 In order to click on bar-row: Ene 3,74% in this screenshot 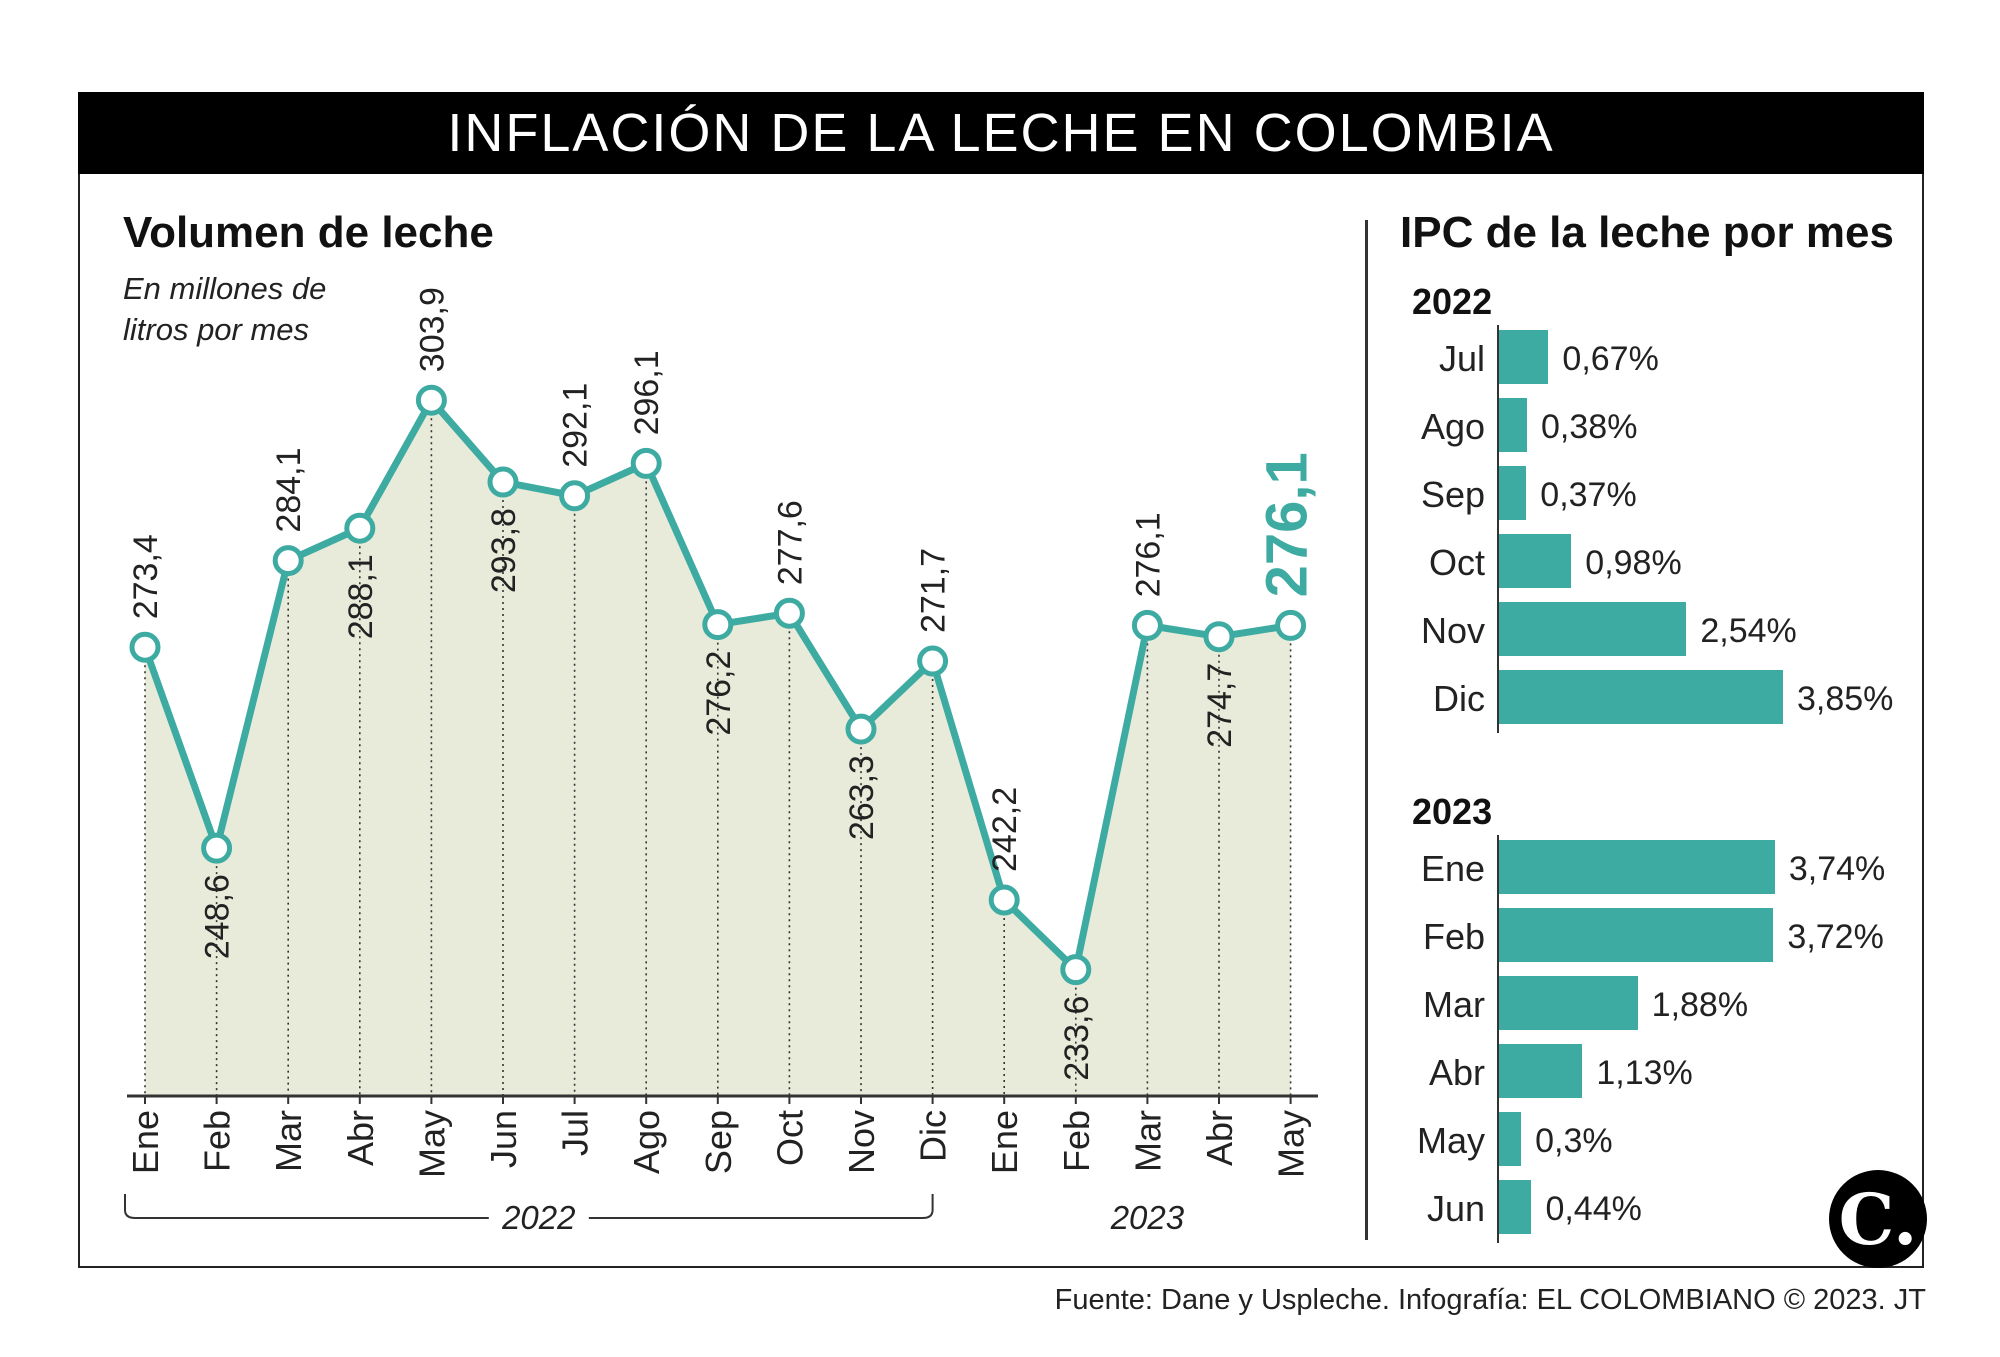, I will do `click(1650, 869)`.